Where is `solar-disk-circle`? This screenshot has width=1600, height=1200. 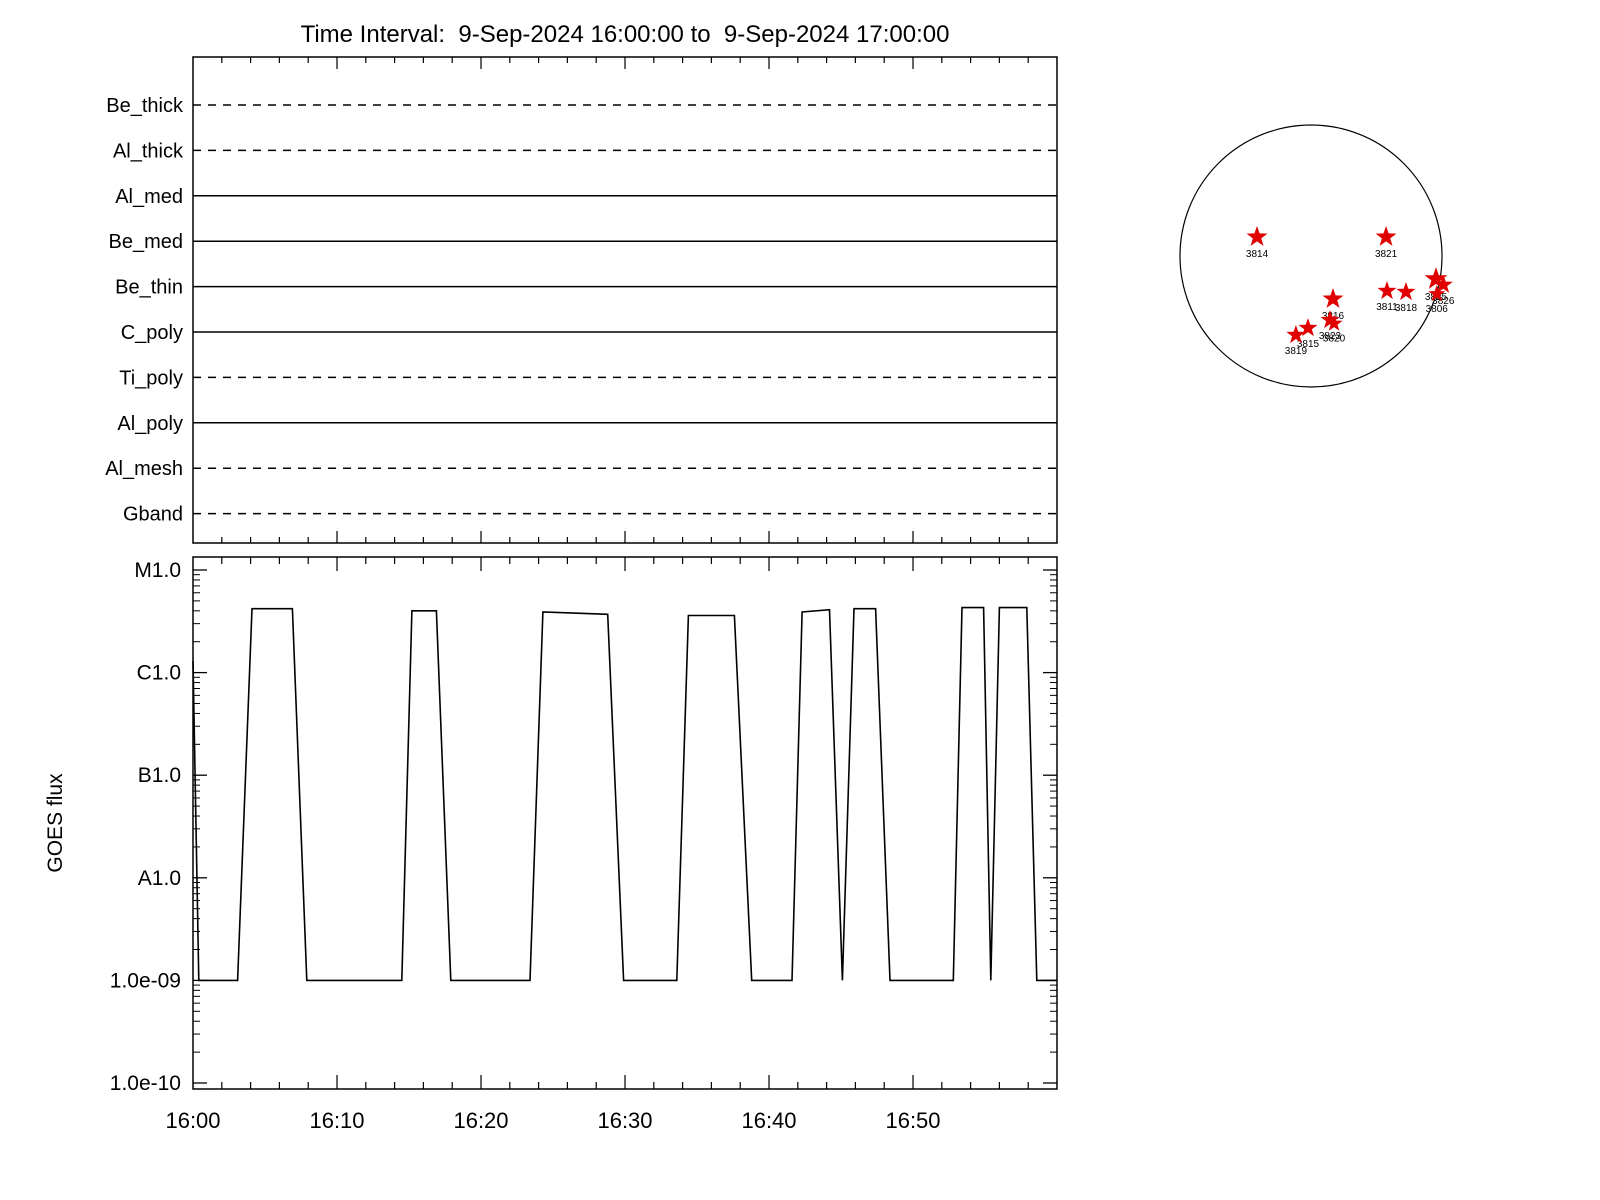
solar-disk-circle is located at coordinates (1311, 256).